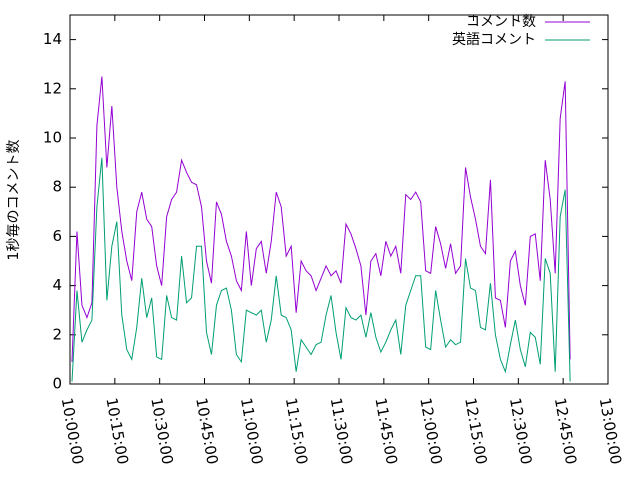  I want to click on legend-label: 英語コメント, so click(494, 39).